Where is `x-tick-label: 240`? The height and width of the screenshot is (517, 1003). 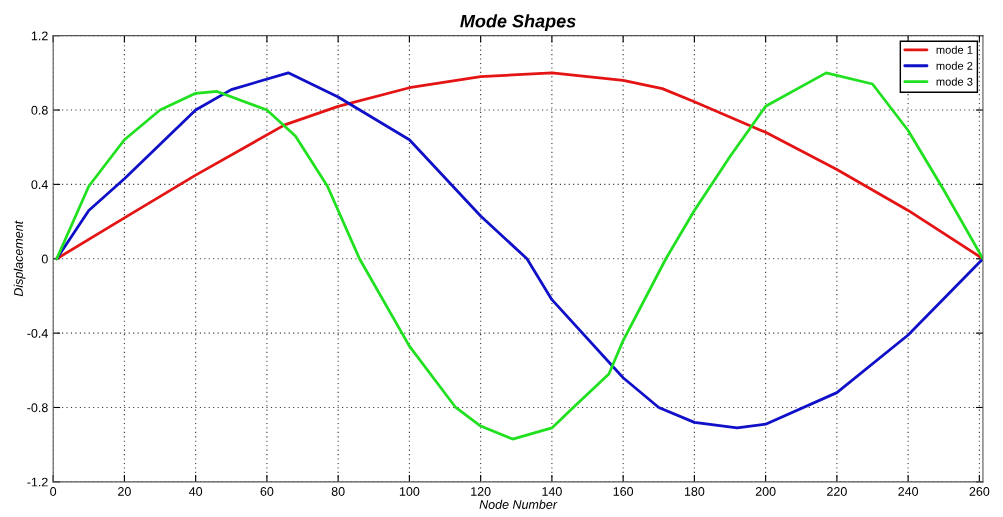 x-tick-label: 240 is located at coordinates (908, 491).